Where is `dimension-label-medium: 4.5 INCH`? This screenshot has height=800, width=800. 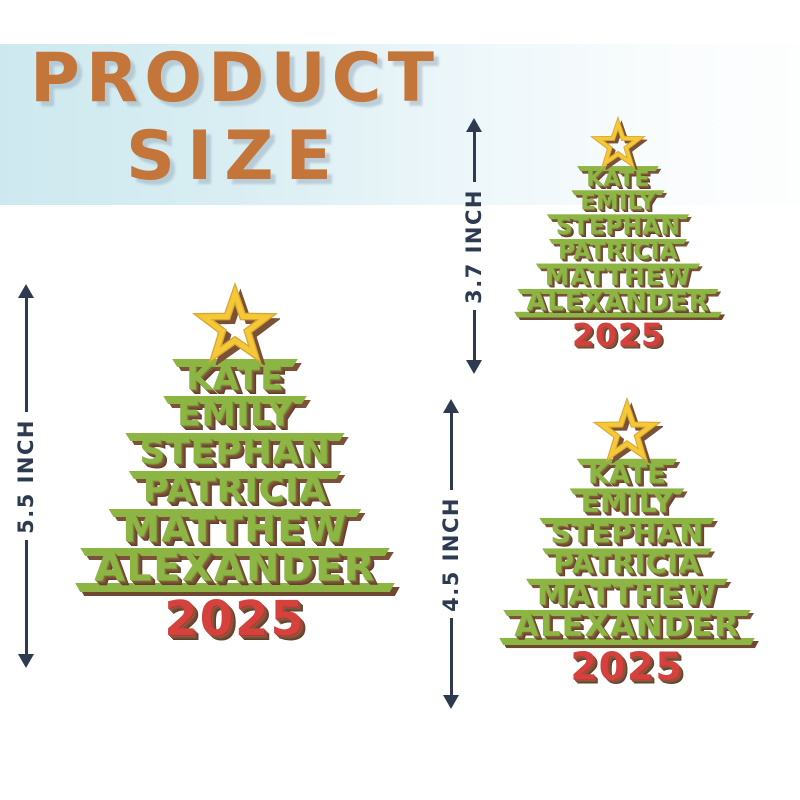
dimension-label-medium: 4.5 INCH is located at coordinates (451, 554).